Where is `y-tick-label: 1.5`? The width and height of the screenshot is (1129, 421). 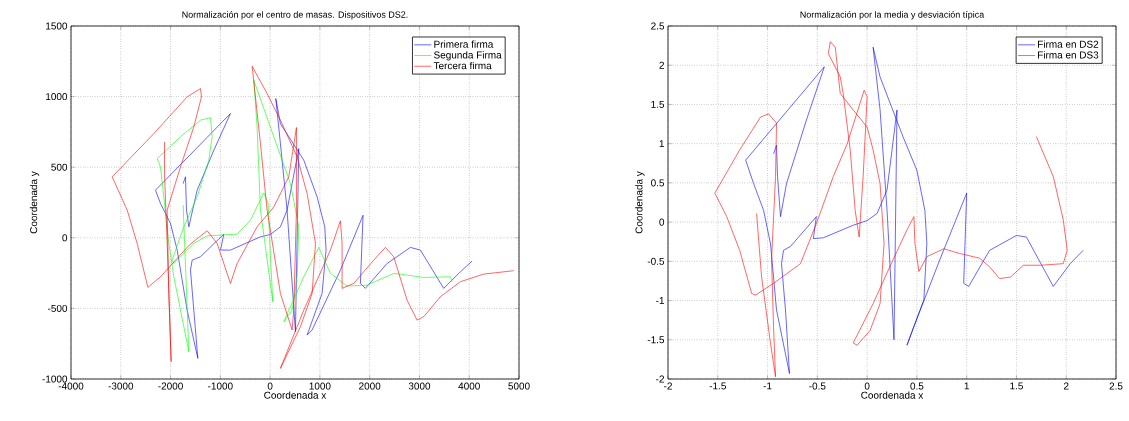
y-tick-label: 1.5 is located at coordinates (658, 104).